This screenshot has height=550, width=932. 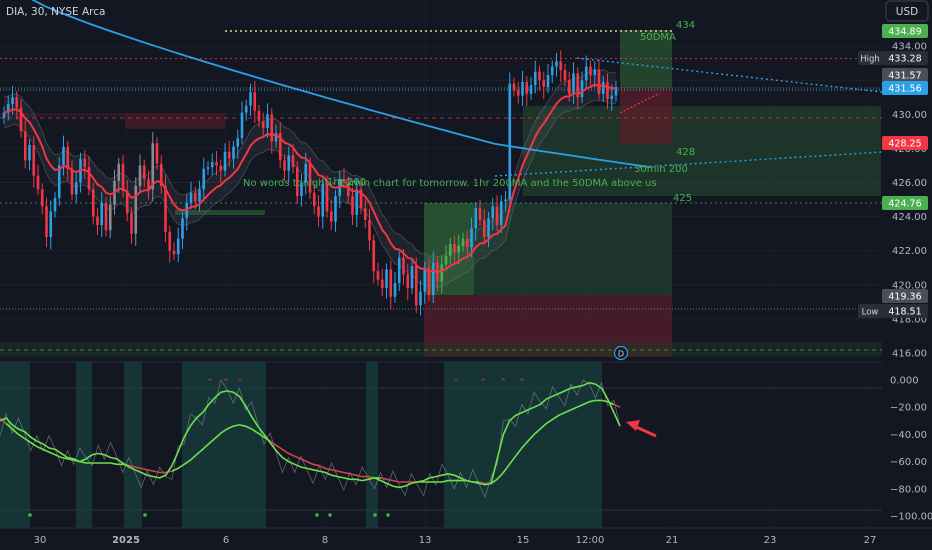 I want to click on dividend-marker-label: D, so click(x=621, y=354).